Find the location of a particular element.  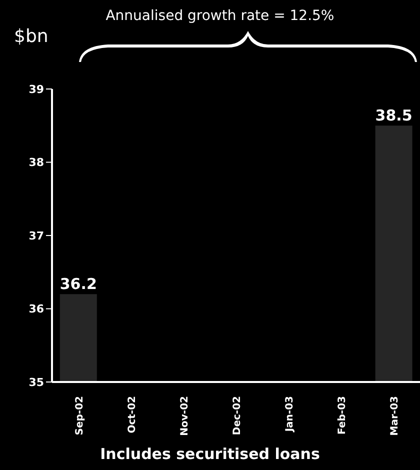

x-tick-label: Oct-02 is located at coordinates (132, 415).